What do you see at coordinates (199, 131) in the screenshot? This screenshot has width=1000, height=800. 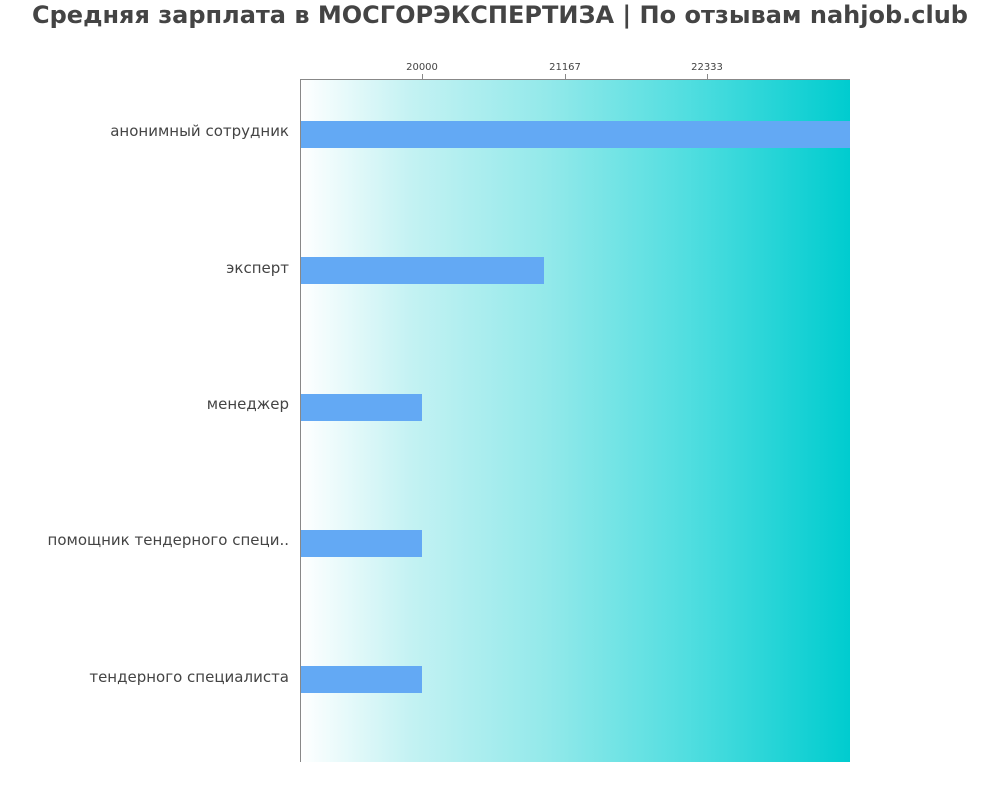 I see `category-label: анонимный сотрудник` at bounding box center [199, 131].